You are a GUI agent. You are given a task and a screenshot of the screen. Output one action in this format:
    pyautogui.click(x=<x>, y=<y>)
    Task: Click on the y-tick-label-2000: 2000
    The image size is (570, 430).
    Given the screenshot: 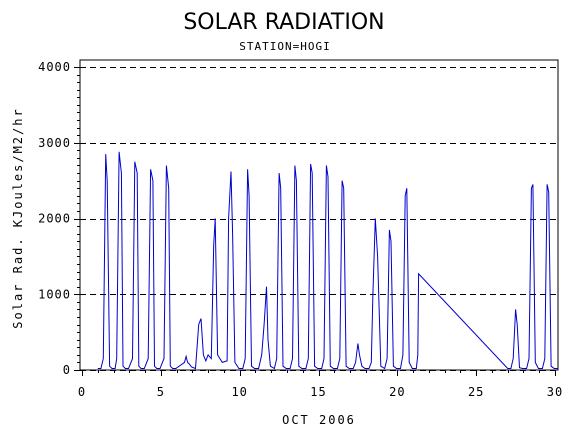 What is the action you would take?
    pyautogui.click(x=54, y=219)
    